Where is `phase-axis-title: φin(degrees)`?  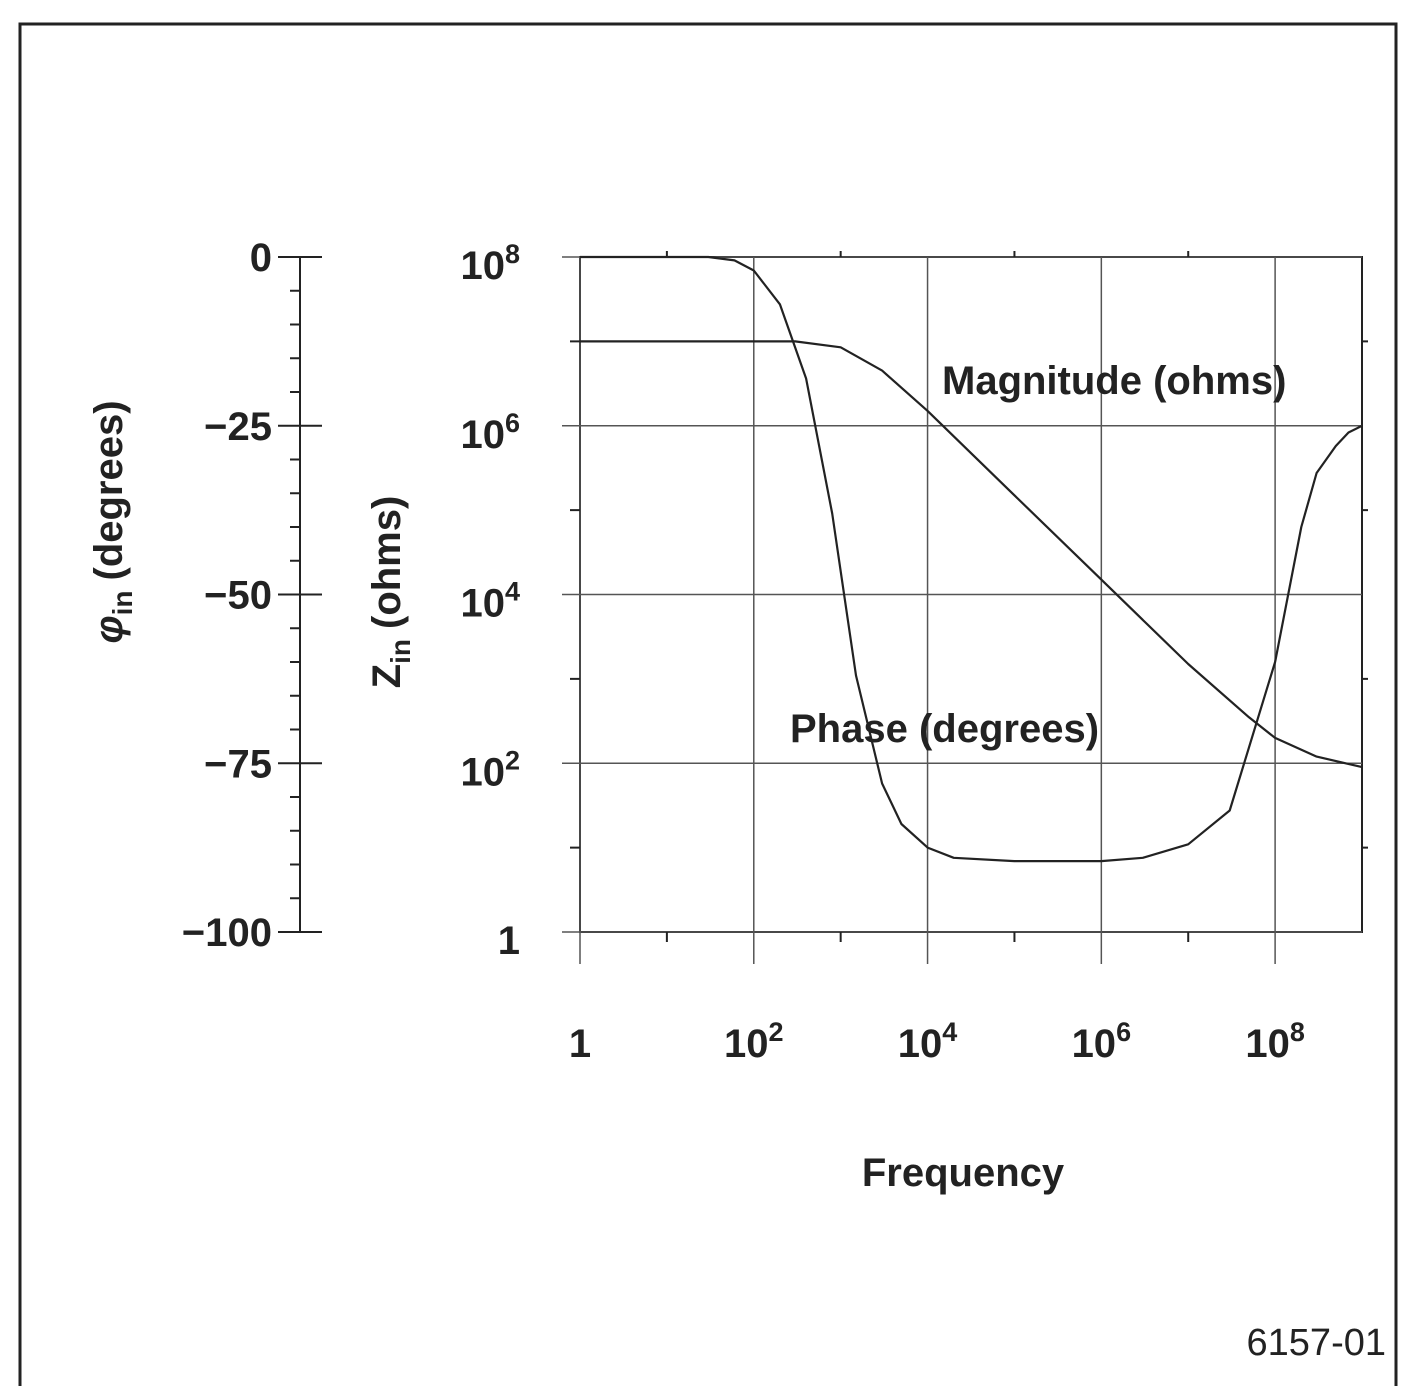
phase-axis-title: φin(degrees) is located at coordinates (112, 521).